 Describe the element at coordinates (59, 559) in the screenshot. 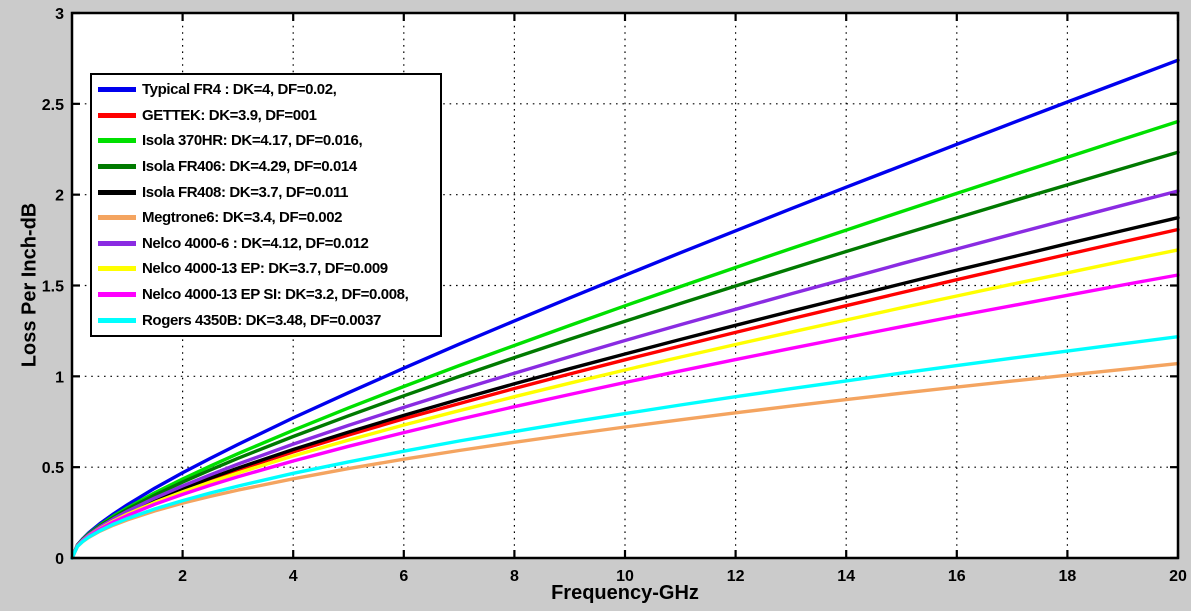

I see `y-tick-label: 0` at that location.